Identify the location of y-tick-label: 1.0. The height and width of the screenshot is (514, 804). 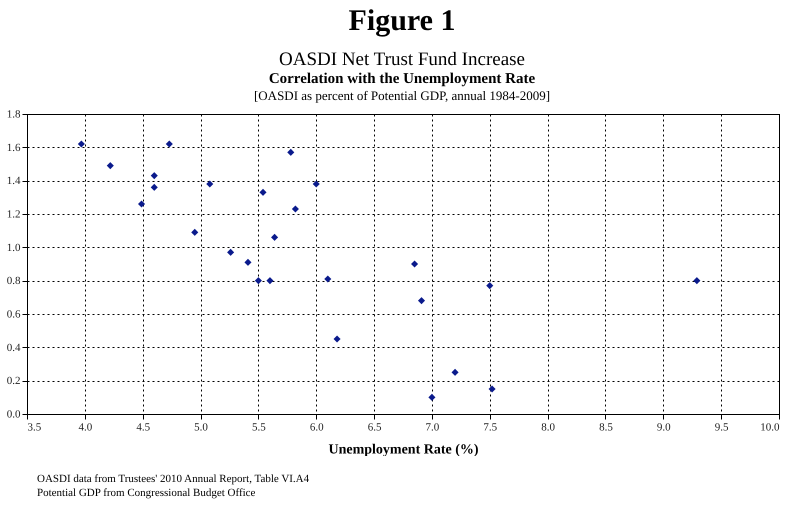
(13, 248).